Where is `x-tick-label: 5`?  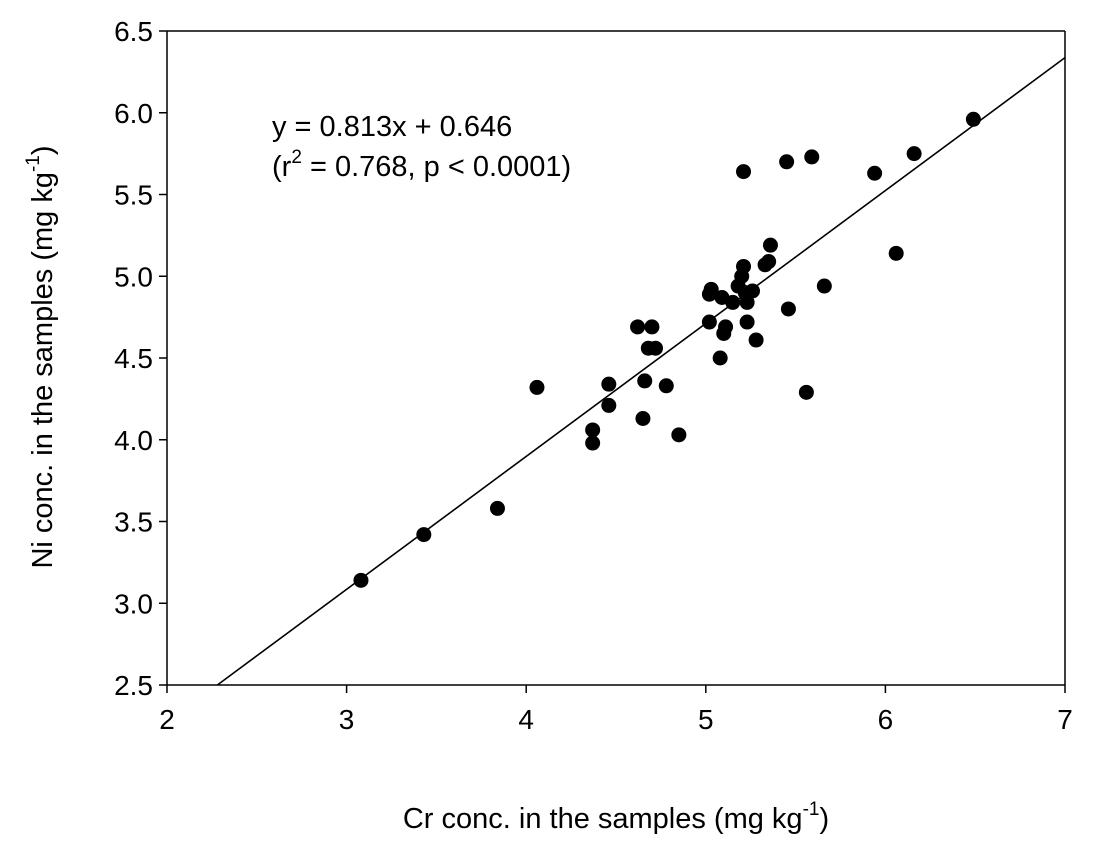 x-tick-label: 5 is located at coordinates (706, 719).